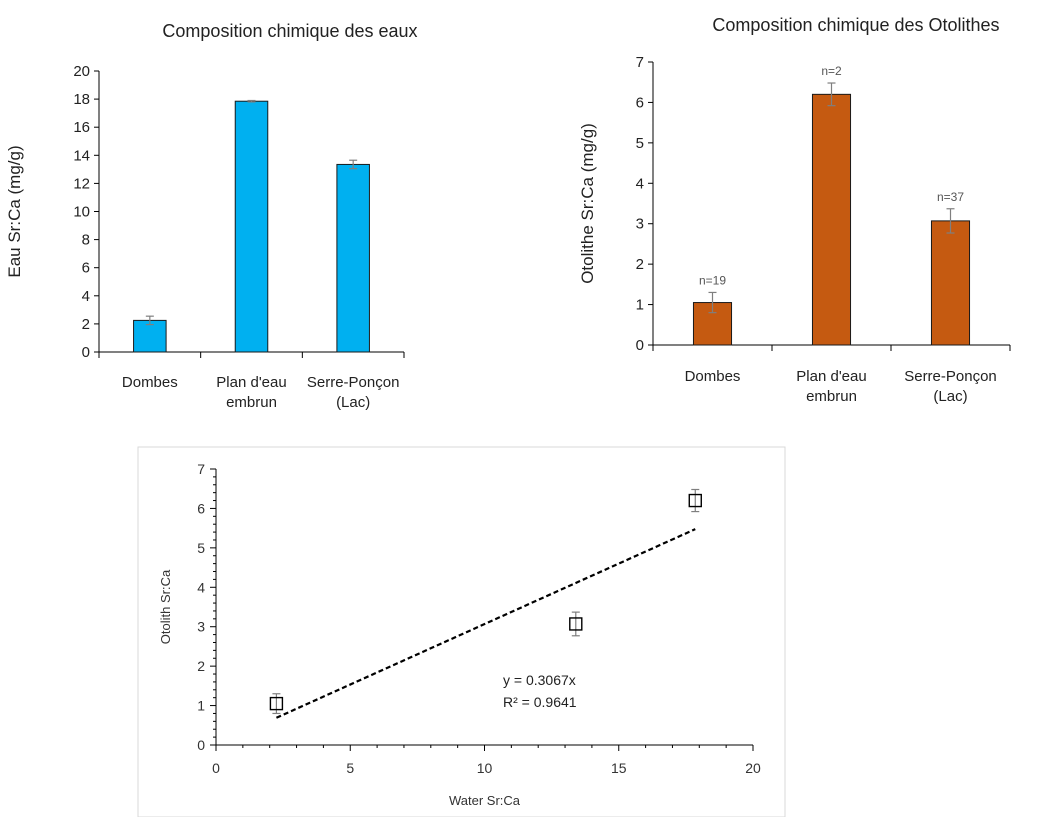 This screenshot has height=817, width=1048. I want to click on y-tick-label: 18, so click(81, 99).